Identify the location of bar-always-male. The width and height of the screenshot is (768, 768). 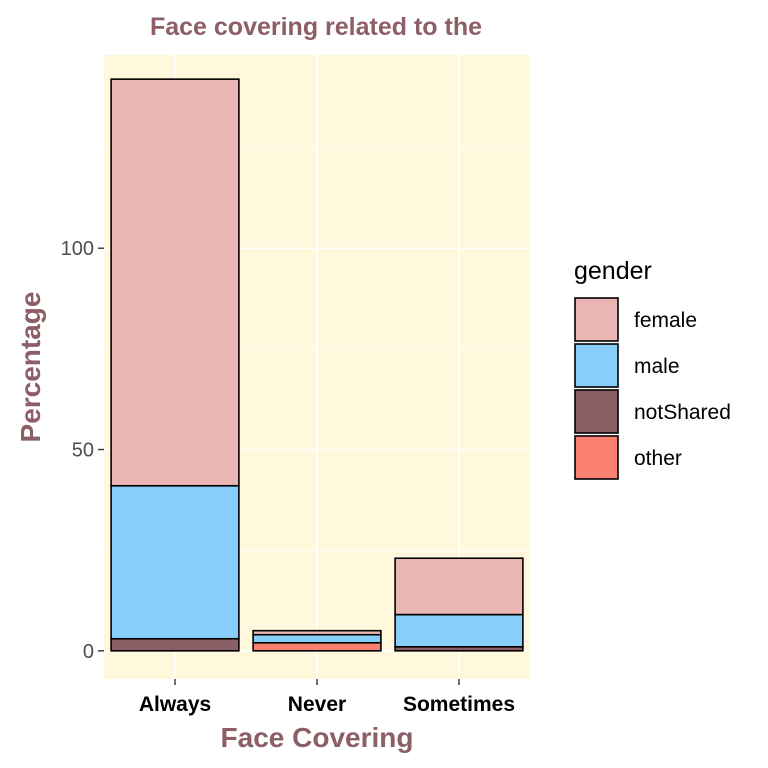
(175, 562).